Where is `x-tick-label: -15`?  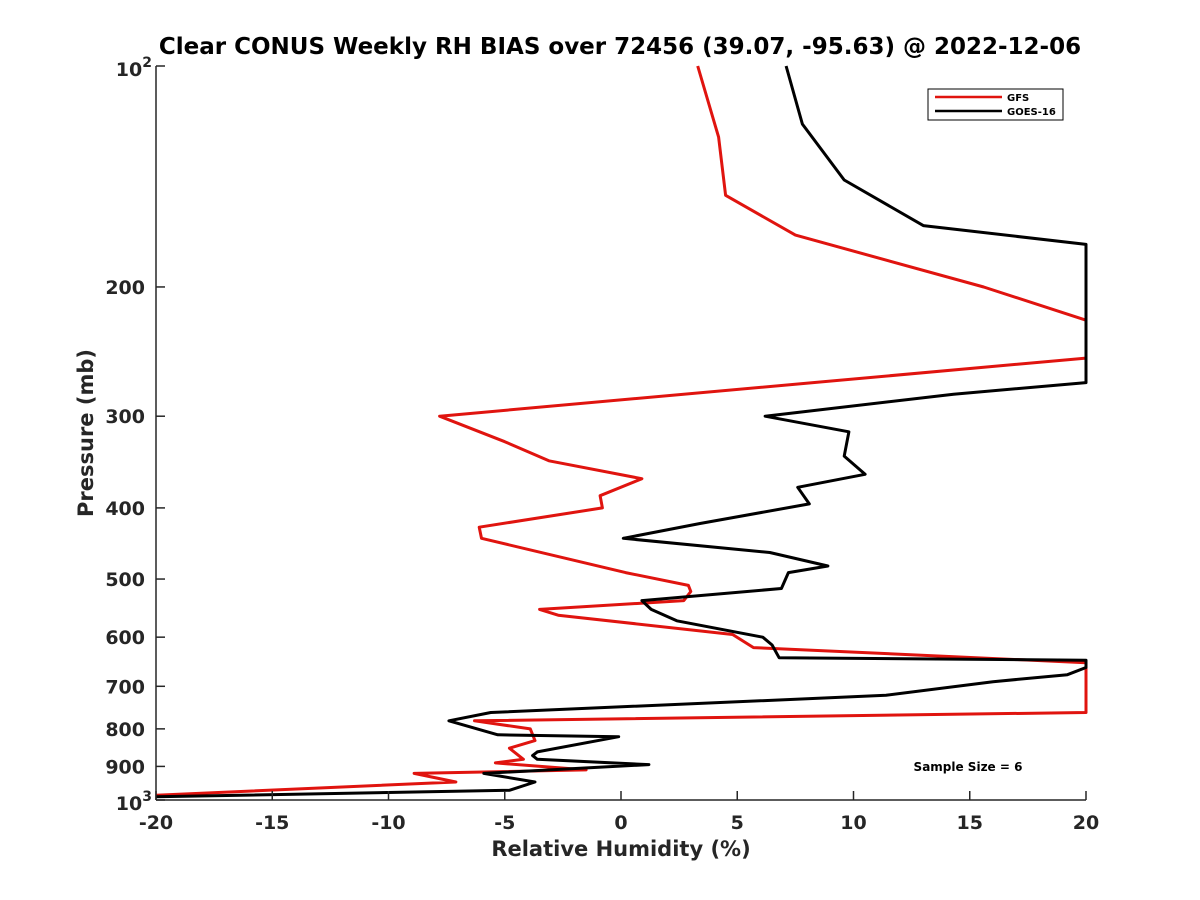
x-tick-label: -15 is located at coordinates (272, 823).